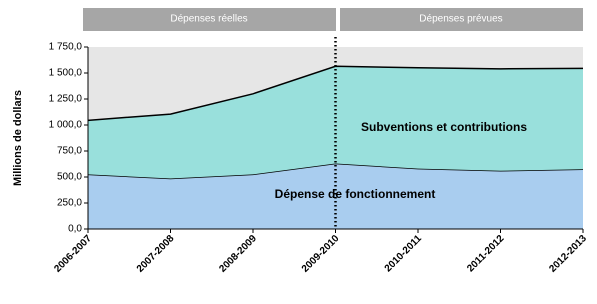 This screenshot has width=597, height=304. I want to click on y-tick-label: 0,0, so click(75, 229).